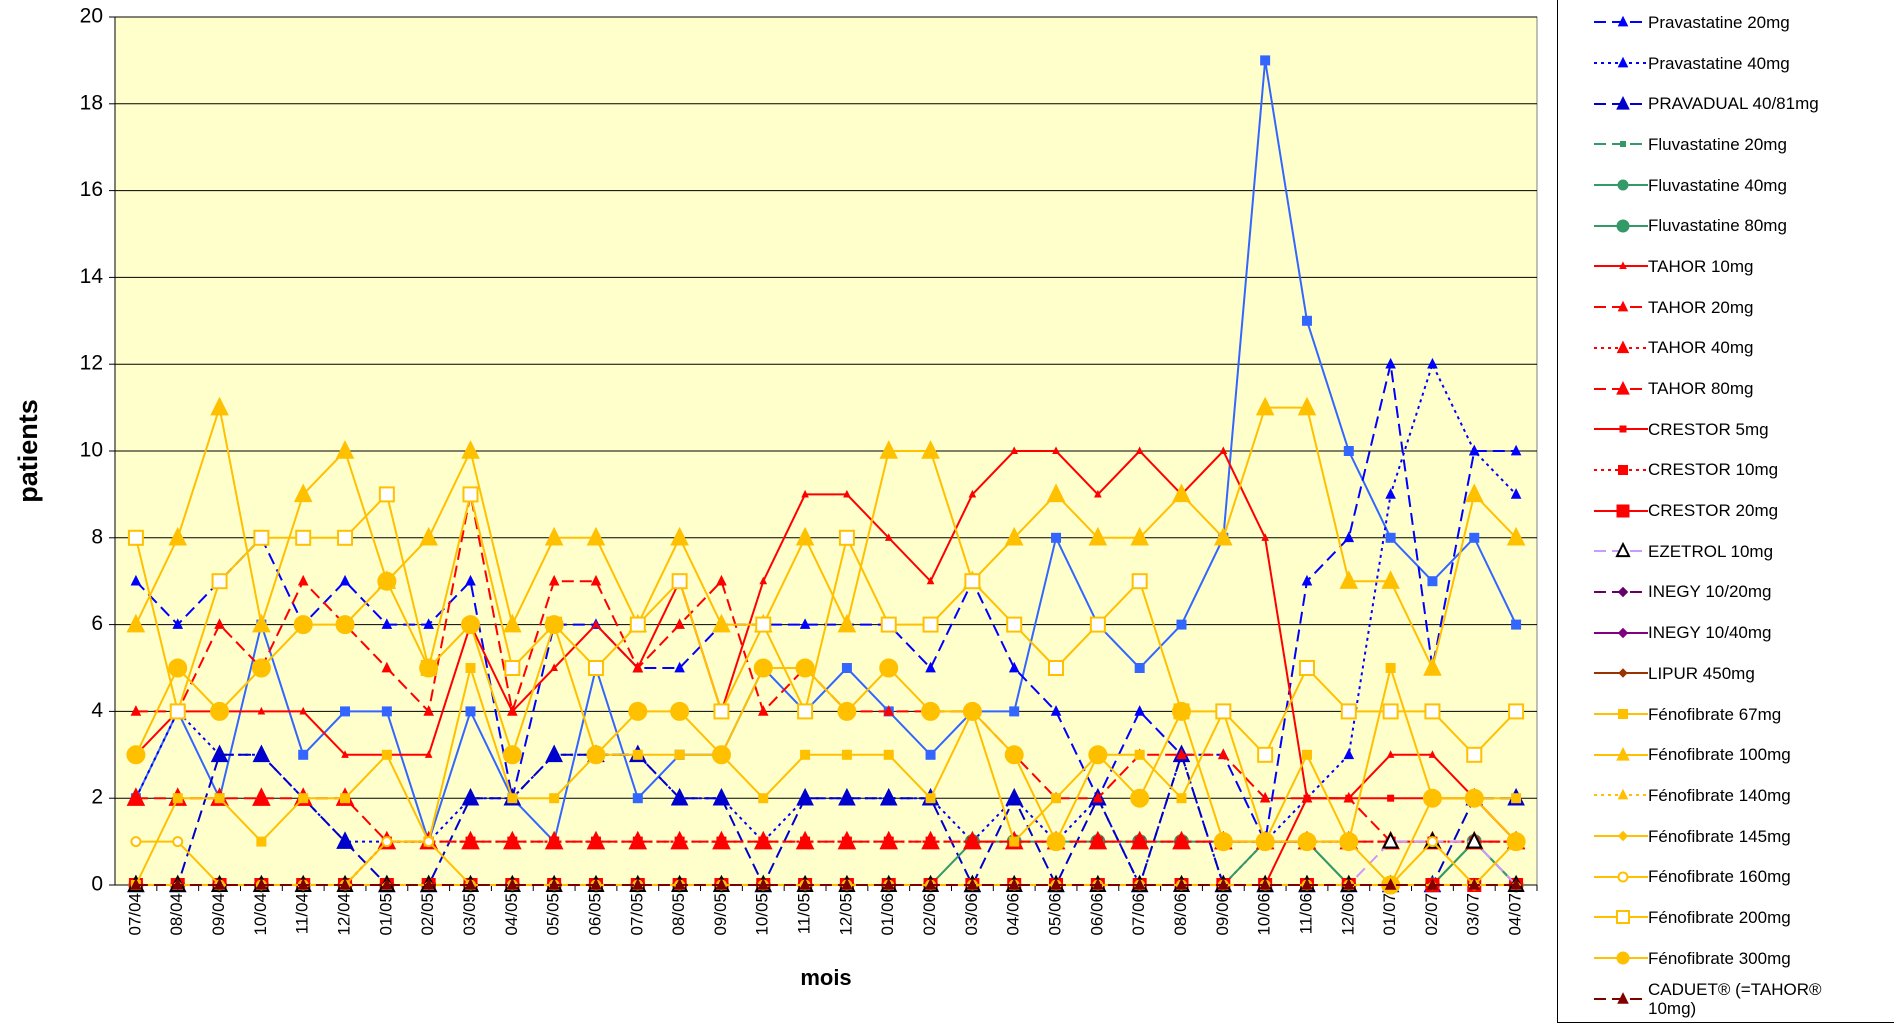 The image size is (1896, 1030). I want to click on x-tick-label: 07/05, so click(636, 914).